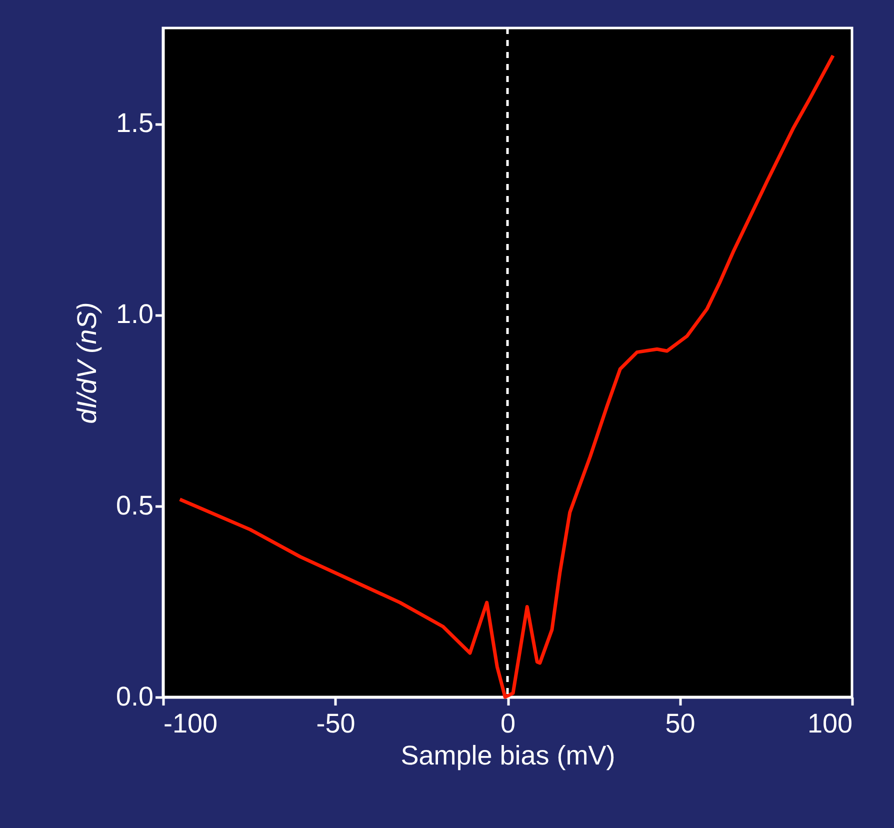 This screenshot has width=894, height=828. I want to click on y-tick-label: 1.0, so click(135, 314).